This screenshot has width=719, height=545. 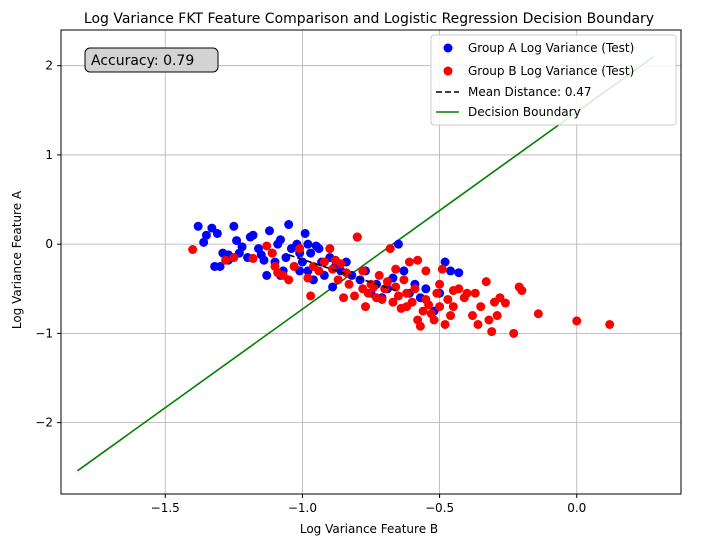 I want to click on mean-distance-line, so click(x=342, y=273).